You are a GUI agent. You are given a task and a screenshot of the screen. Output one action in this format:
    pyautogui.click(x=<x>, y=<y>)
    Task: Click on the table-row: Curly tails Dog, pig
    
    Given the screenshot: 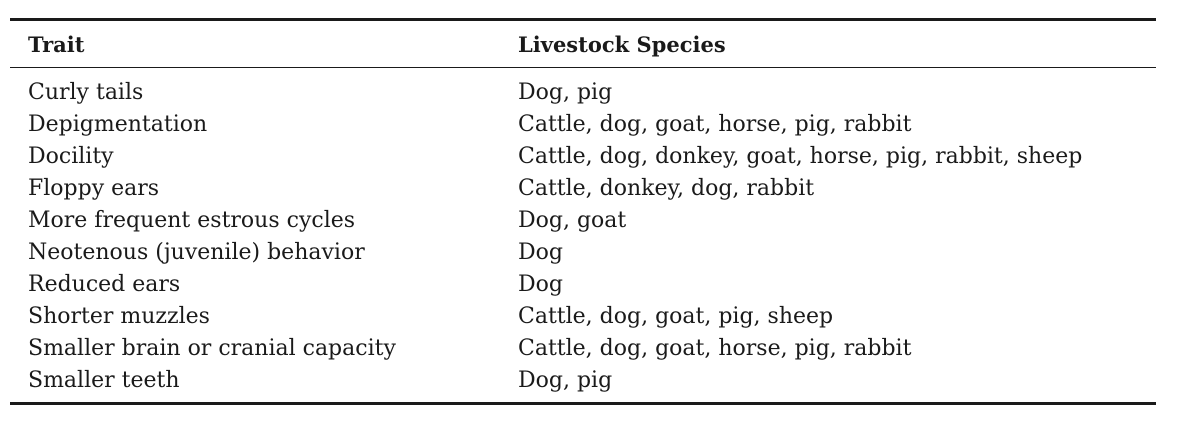 What is the action you would take?
    pyautogui.click(x=583, y=92)
    